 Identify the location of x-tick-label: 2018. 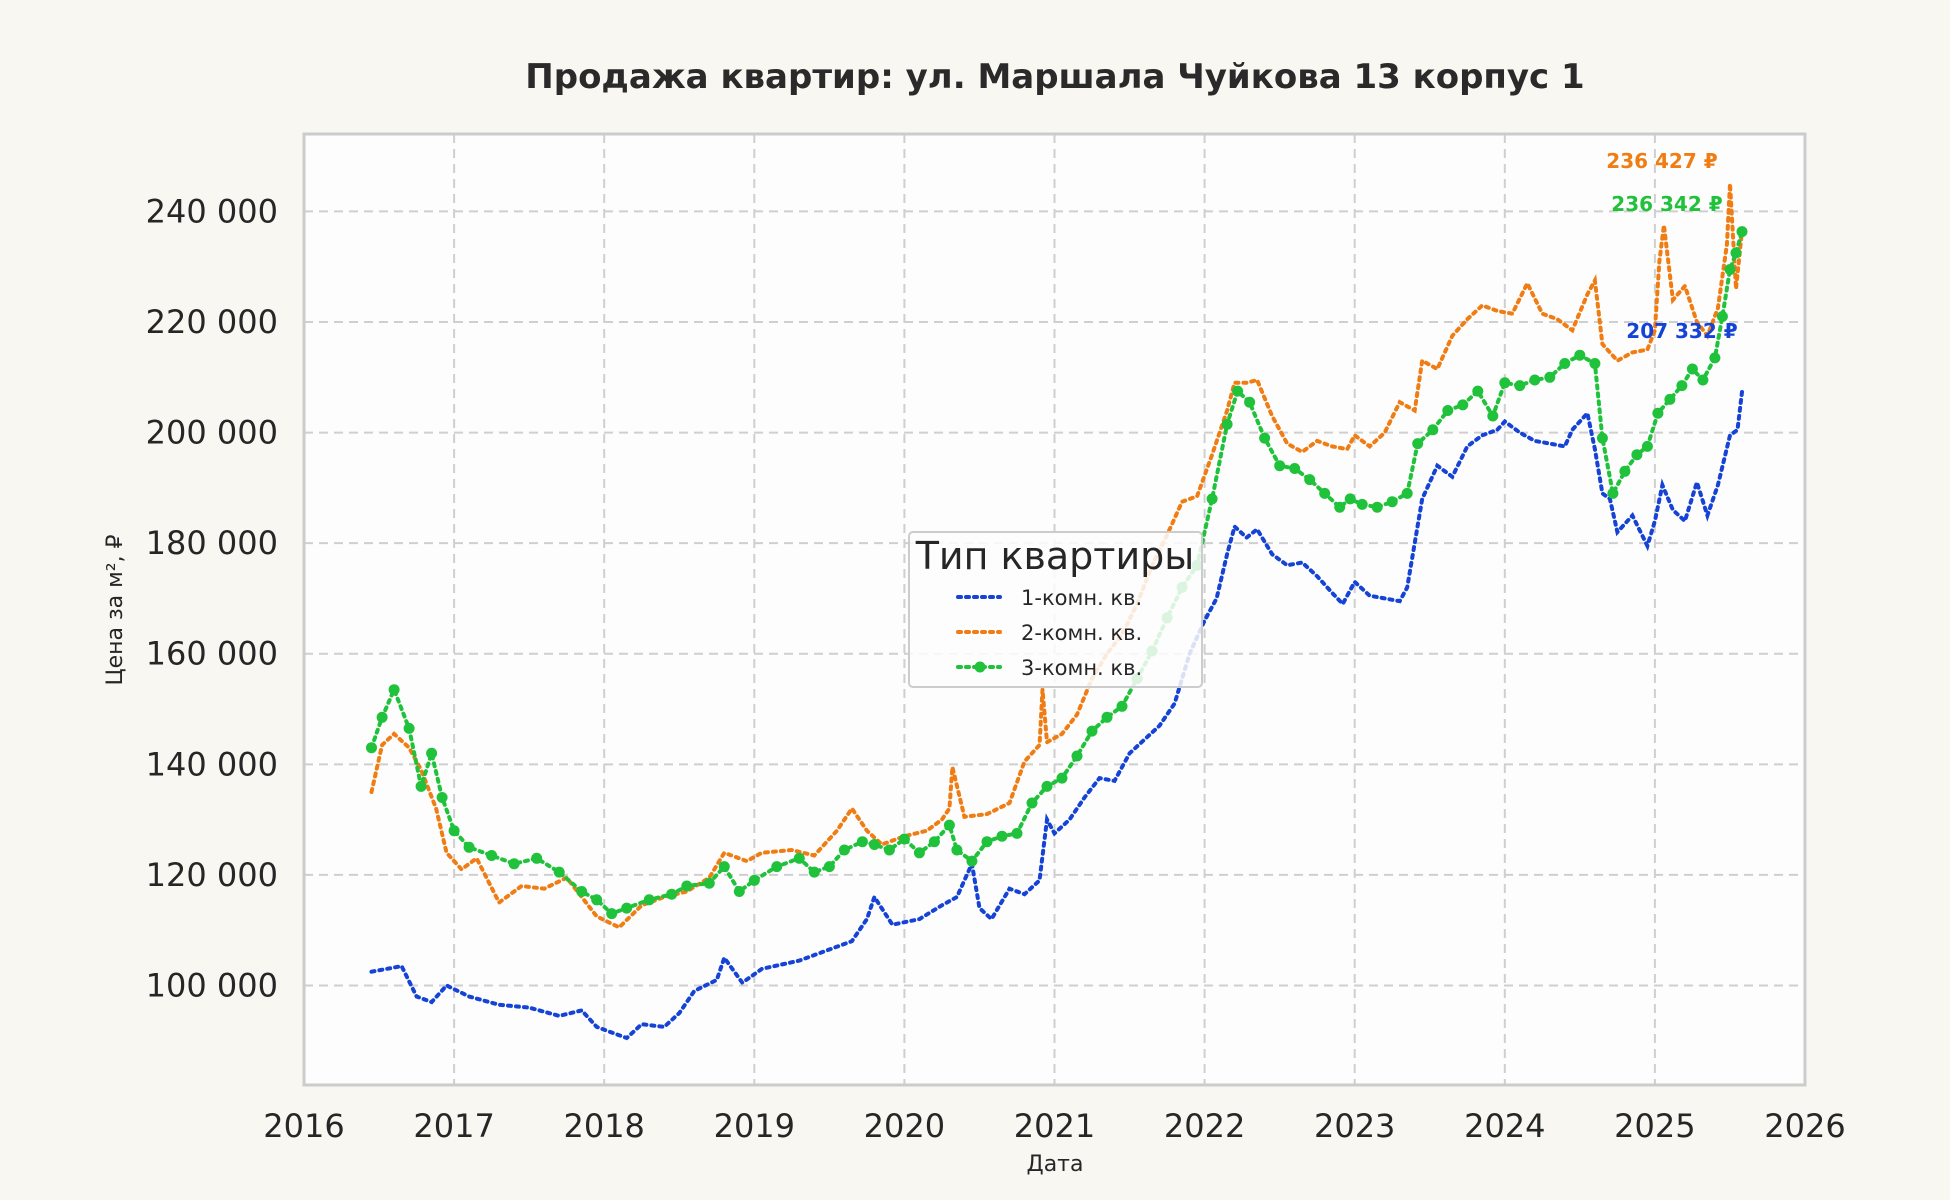
(603, 1126).